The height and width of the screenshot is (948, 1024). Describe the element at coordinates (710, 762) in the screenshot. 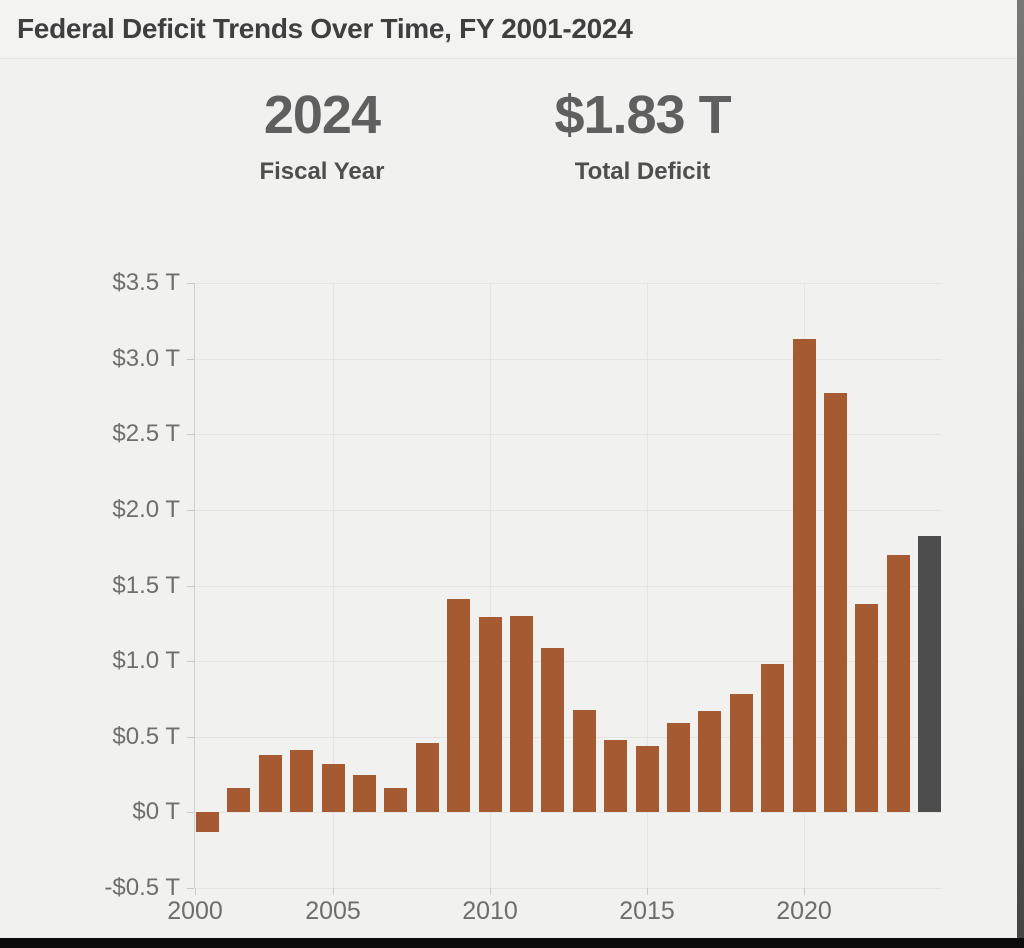

I see `bar-2017` at that location.